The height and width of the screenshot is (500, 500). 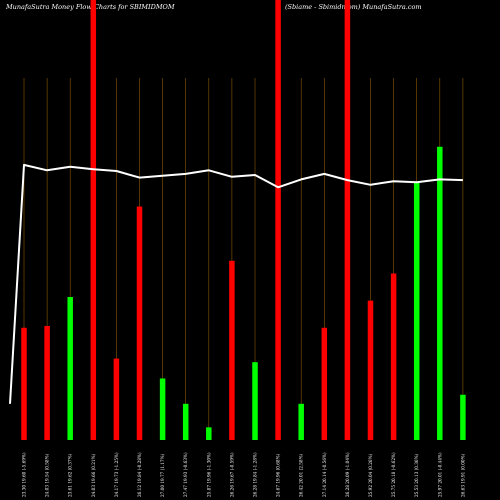 What do you see at coordinates (324, 474) in the screenshot?
I see `x-tick-label: 27.14 20.14 (-0.56%)` at bounding box center [324, 474].